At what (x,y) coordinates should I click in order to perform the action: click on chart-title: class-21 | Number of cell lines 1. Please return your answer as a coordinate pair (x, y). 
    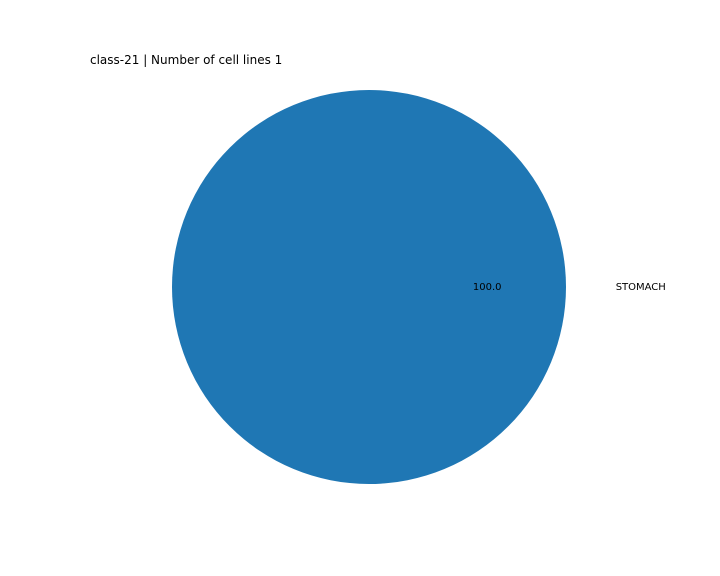
    Looking at the image, I should click on (186, 60).